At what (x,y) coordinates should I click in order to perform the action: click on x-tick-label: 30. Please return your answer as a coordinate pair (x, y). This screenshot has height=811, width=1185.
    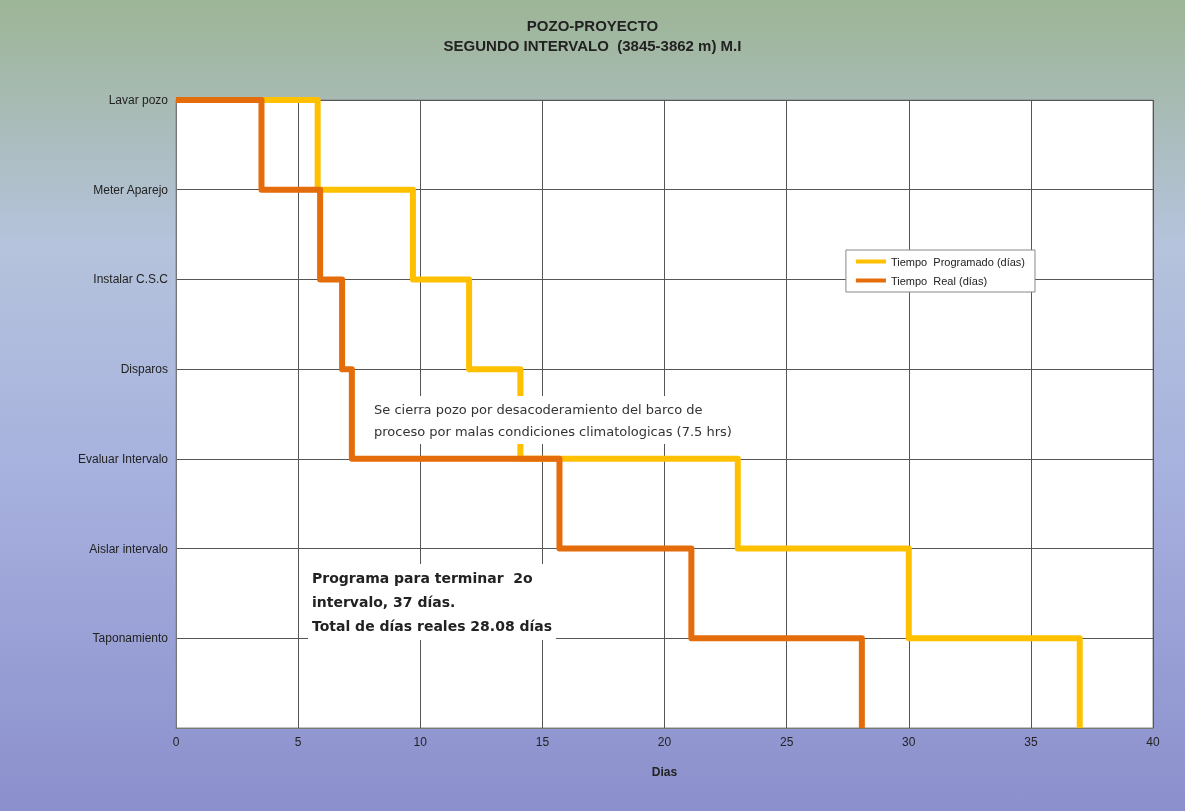
    Looking at the image, I should click on (909, 742).